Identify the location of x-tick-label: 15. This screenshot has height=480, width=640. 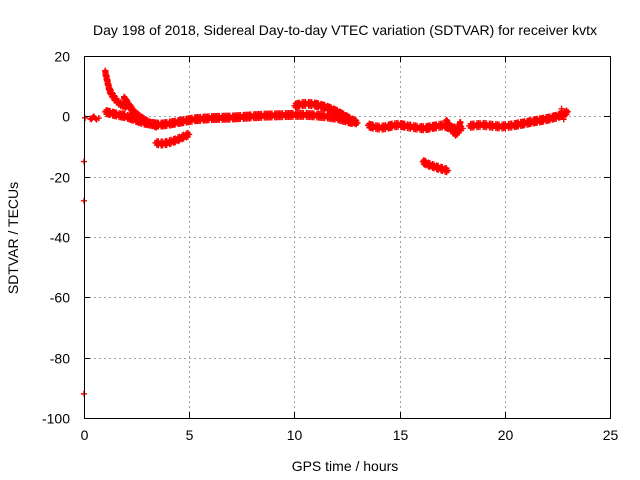
(401, 435).